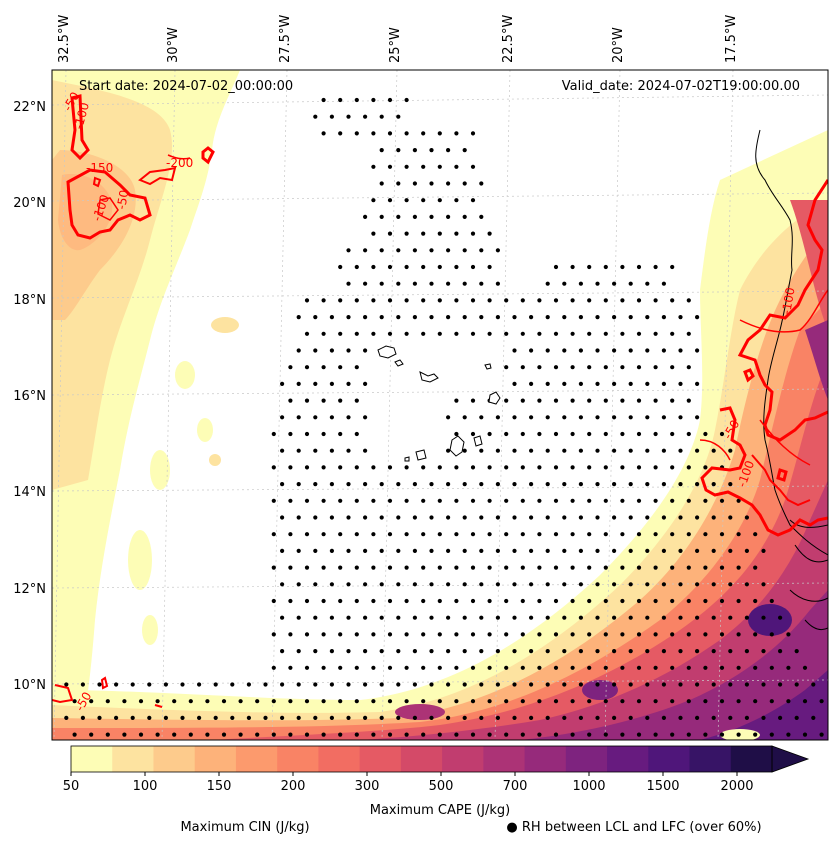  Describe the element at coordinates (440, 759) in the screenshot. I see `cape-colorbar` at that location.